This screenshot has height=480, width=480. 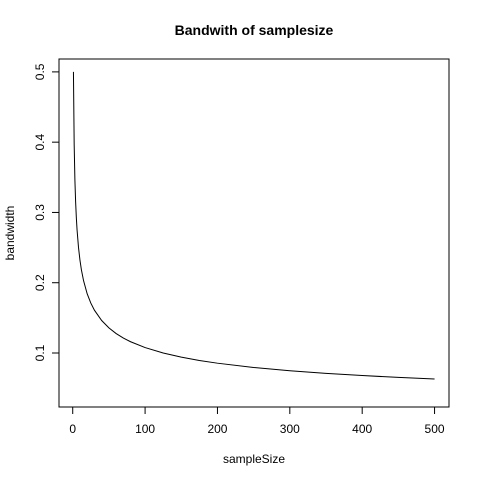 I want to click on x-axis-label: sampleSize, so click(x=254, y=459).